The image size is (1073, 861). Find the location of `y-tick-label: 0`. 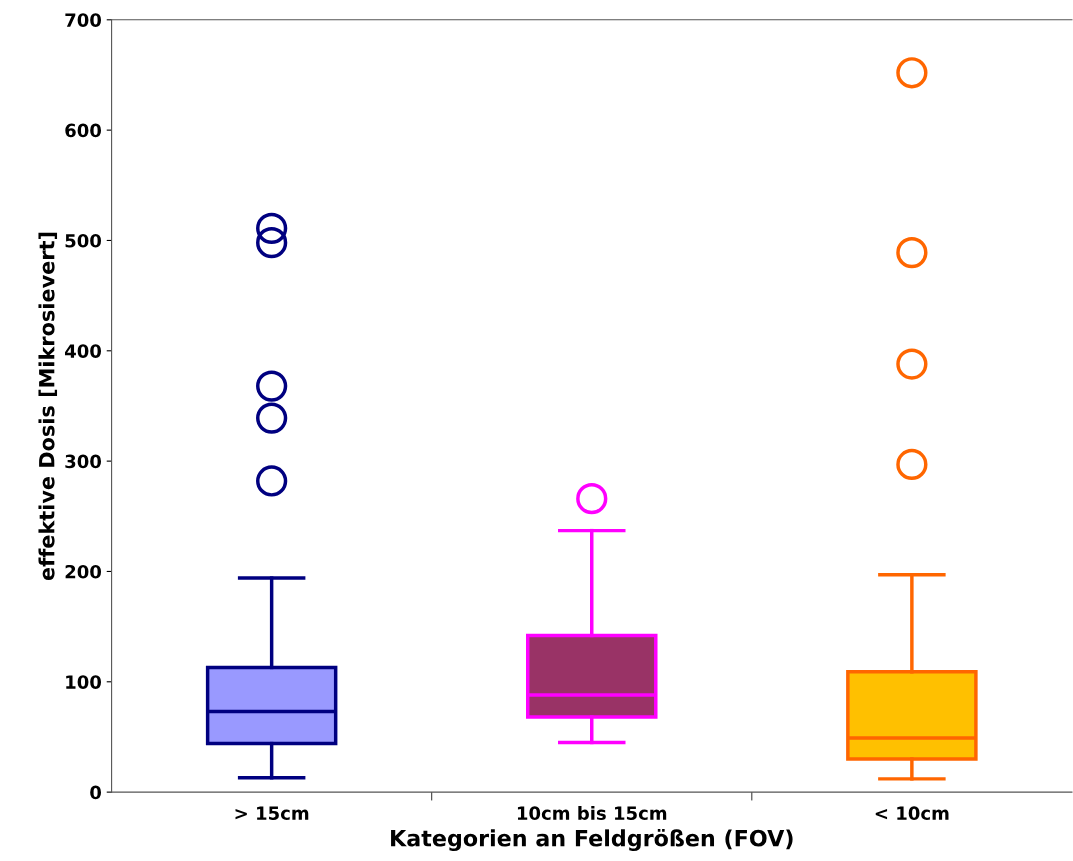

y-tick-label: 0 is located at coordinates (96, 792).